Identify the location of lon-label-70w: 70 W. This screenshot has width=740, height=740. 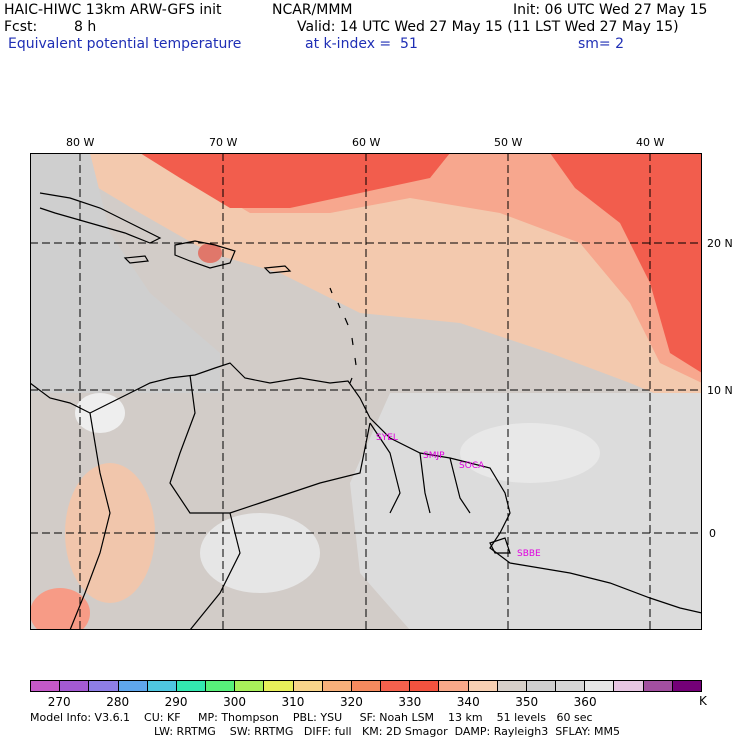
(223, 142).